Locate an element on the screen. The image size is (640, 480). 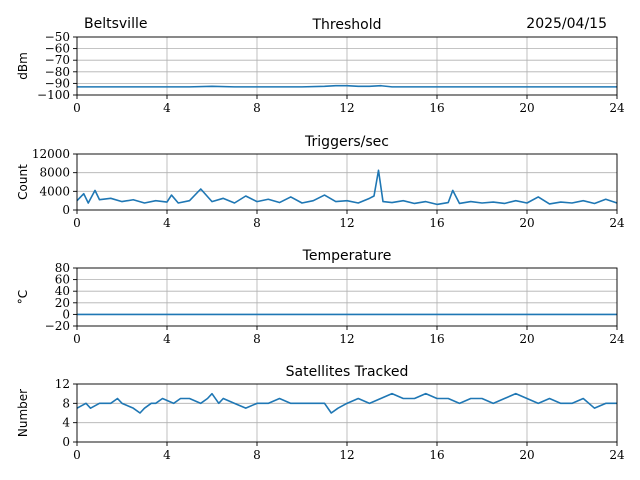
y-tick-label: 8 is located at coordinates (66, 403).